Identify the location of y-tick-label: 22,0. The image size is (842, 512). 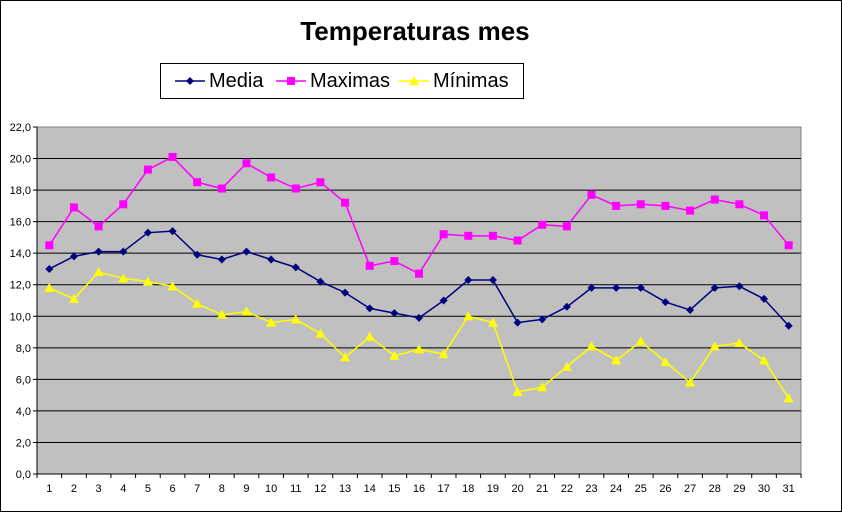
(20, 128).